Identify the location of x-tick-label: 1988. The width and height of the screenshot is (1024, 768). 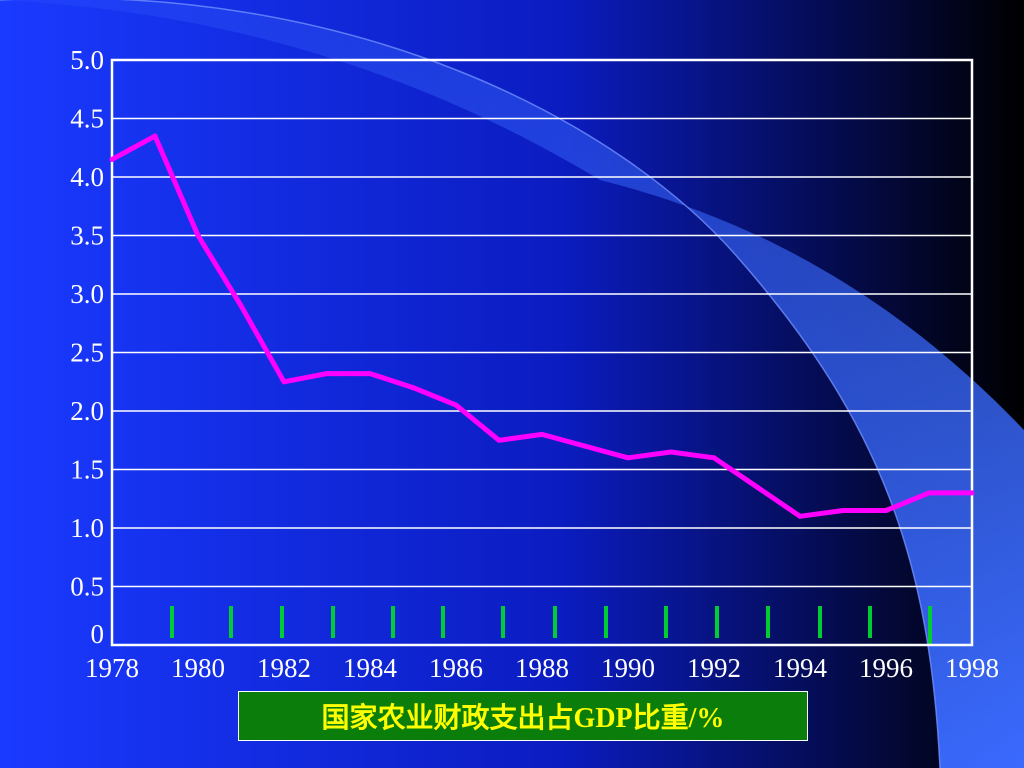
(542, 668).